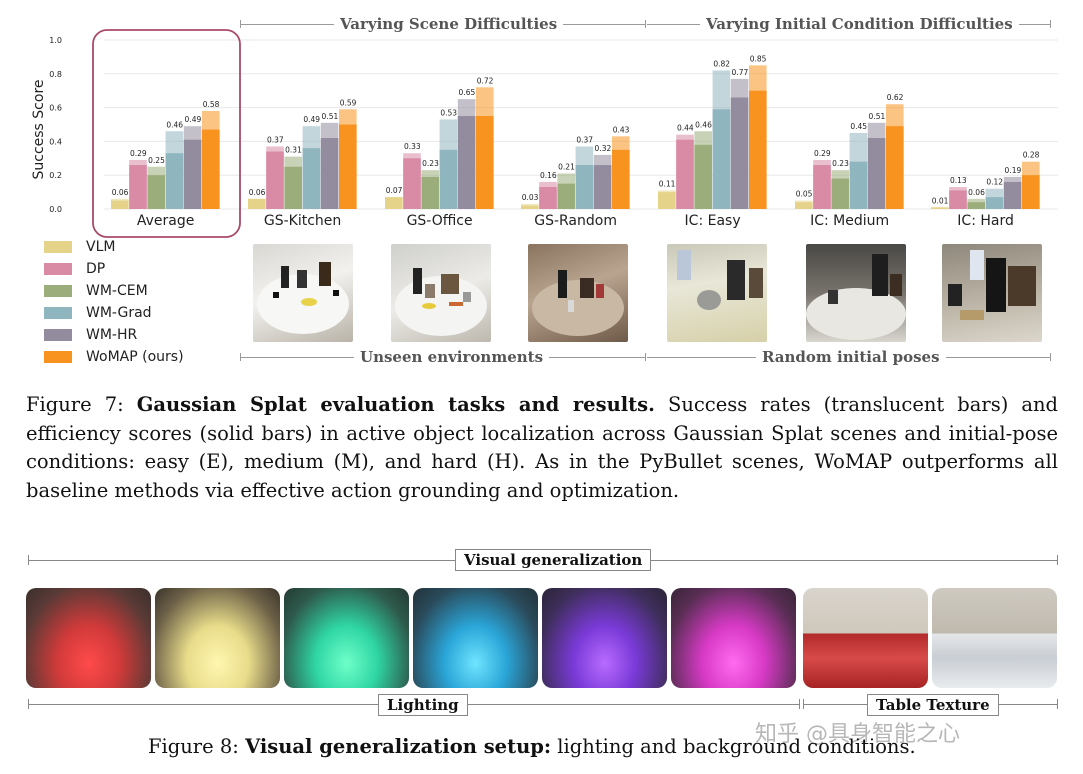 The height and width of the screenshot is (774, 1083). I want to click on data-label: 0.51, so click(330, 116).